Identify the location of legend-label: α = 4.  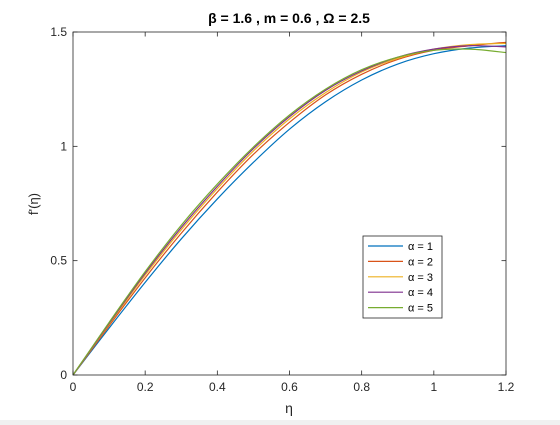
(420, 293).